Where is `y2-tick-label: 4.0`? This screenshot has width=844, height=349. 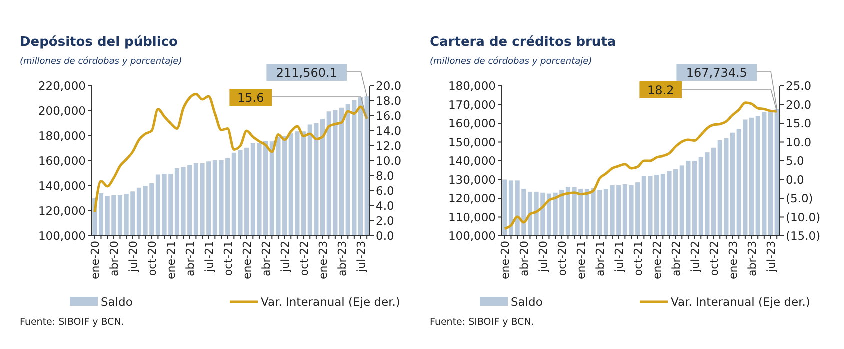
y2-tick-label: 4.0 is located at coordinates (385, 206).